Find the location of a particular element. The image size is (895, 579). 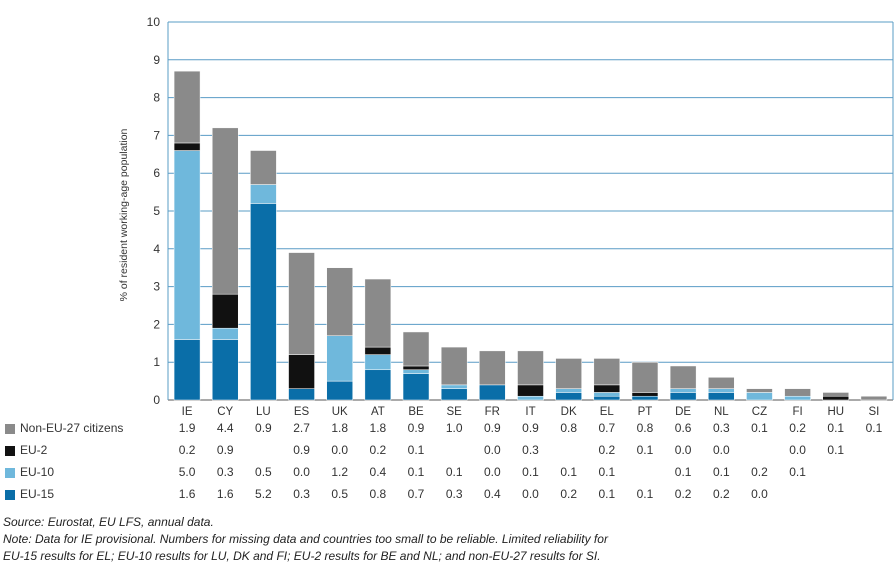

bar-segment-hu-non-eu-27-citizens is located at coordinates (836, 394).